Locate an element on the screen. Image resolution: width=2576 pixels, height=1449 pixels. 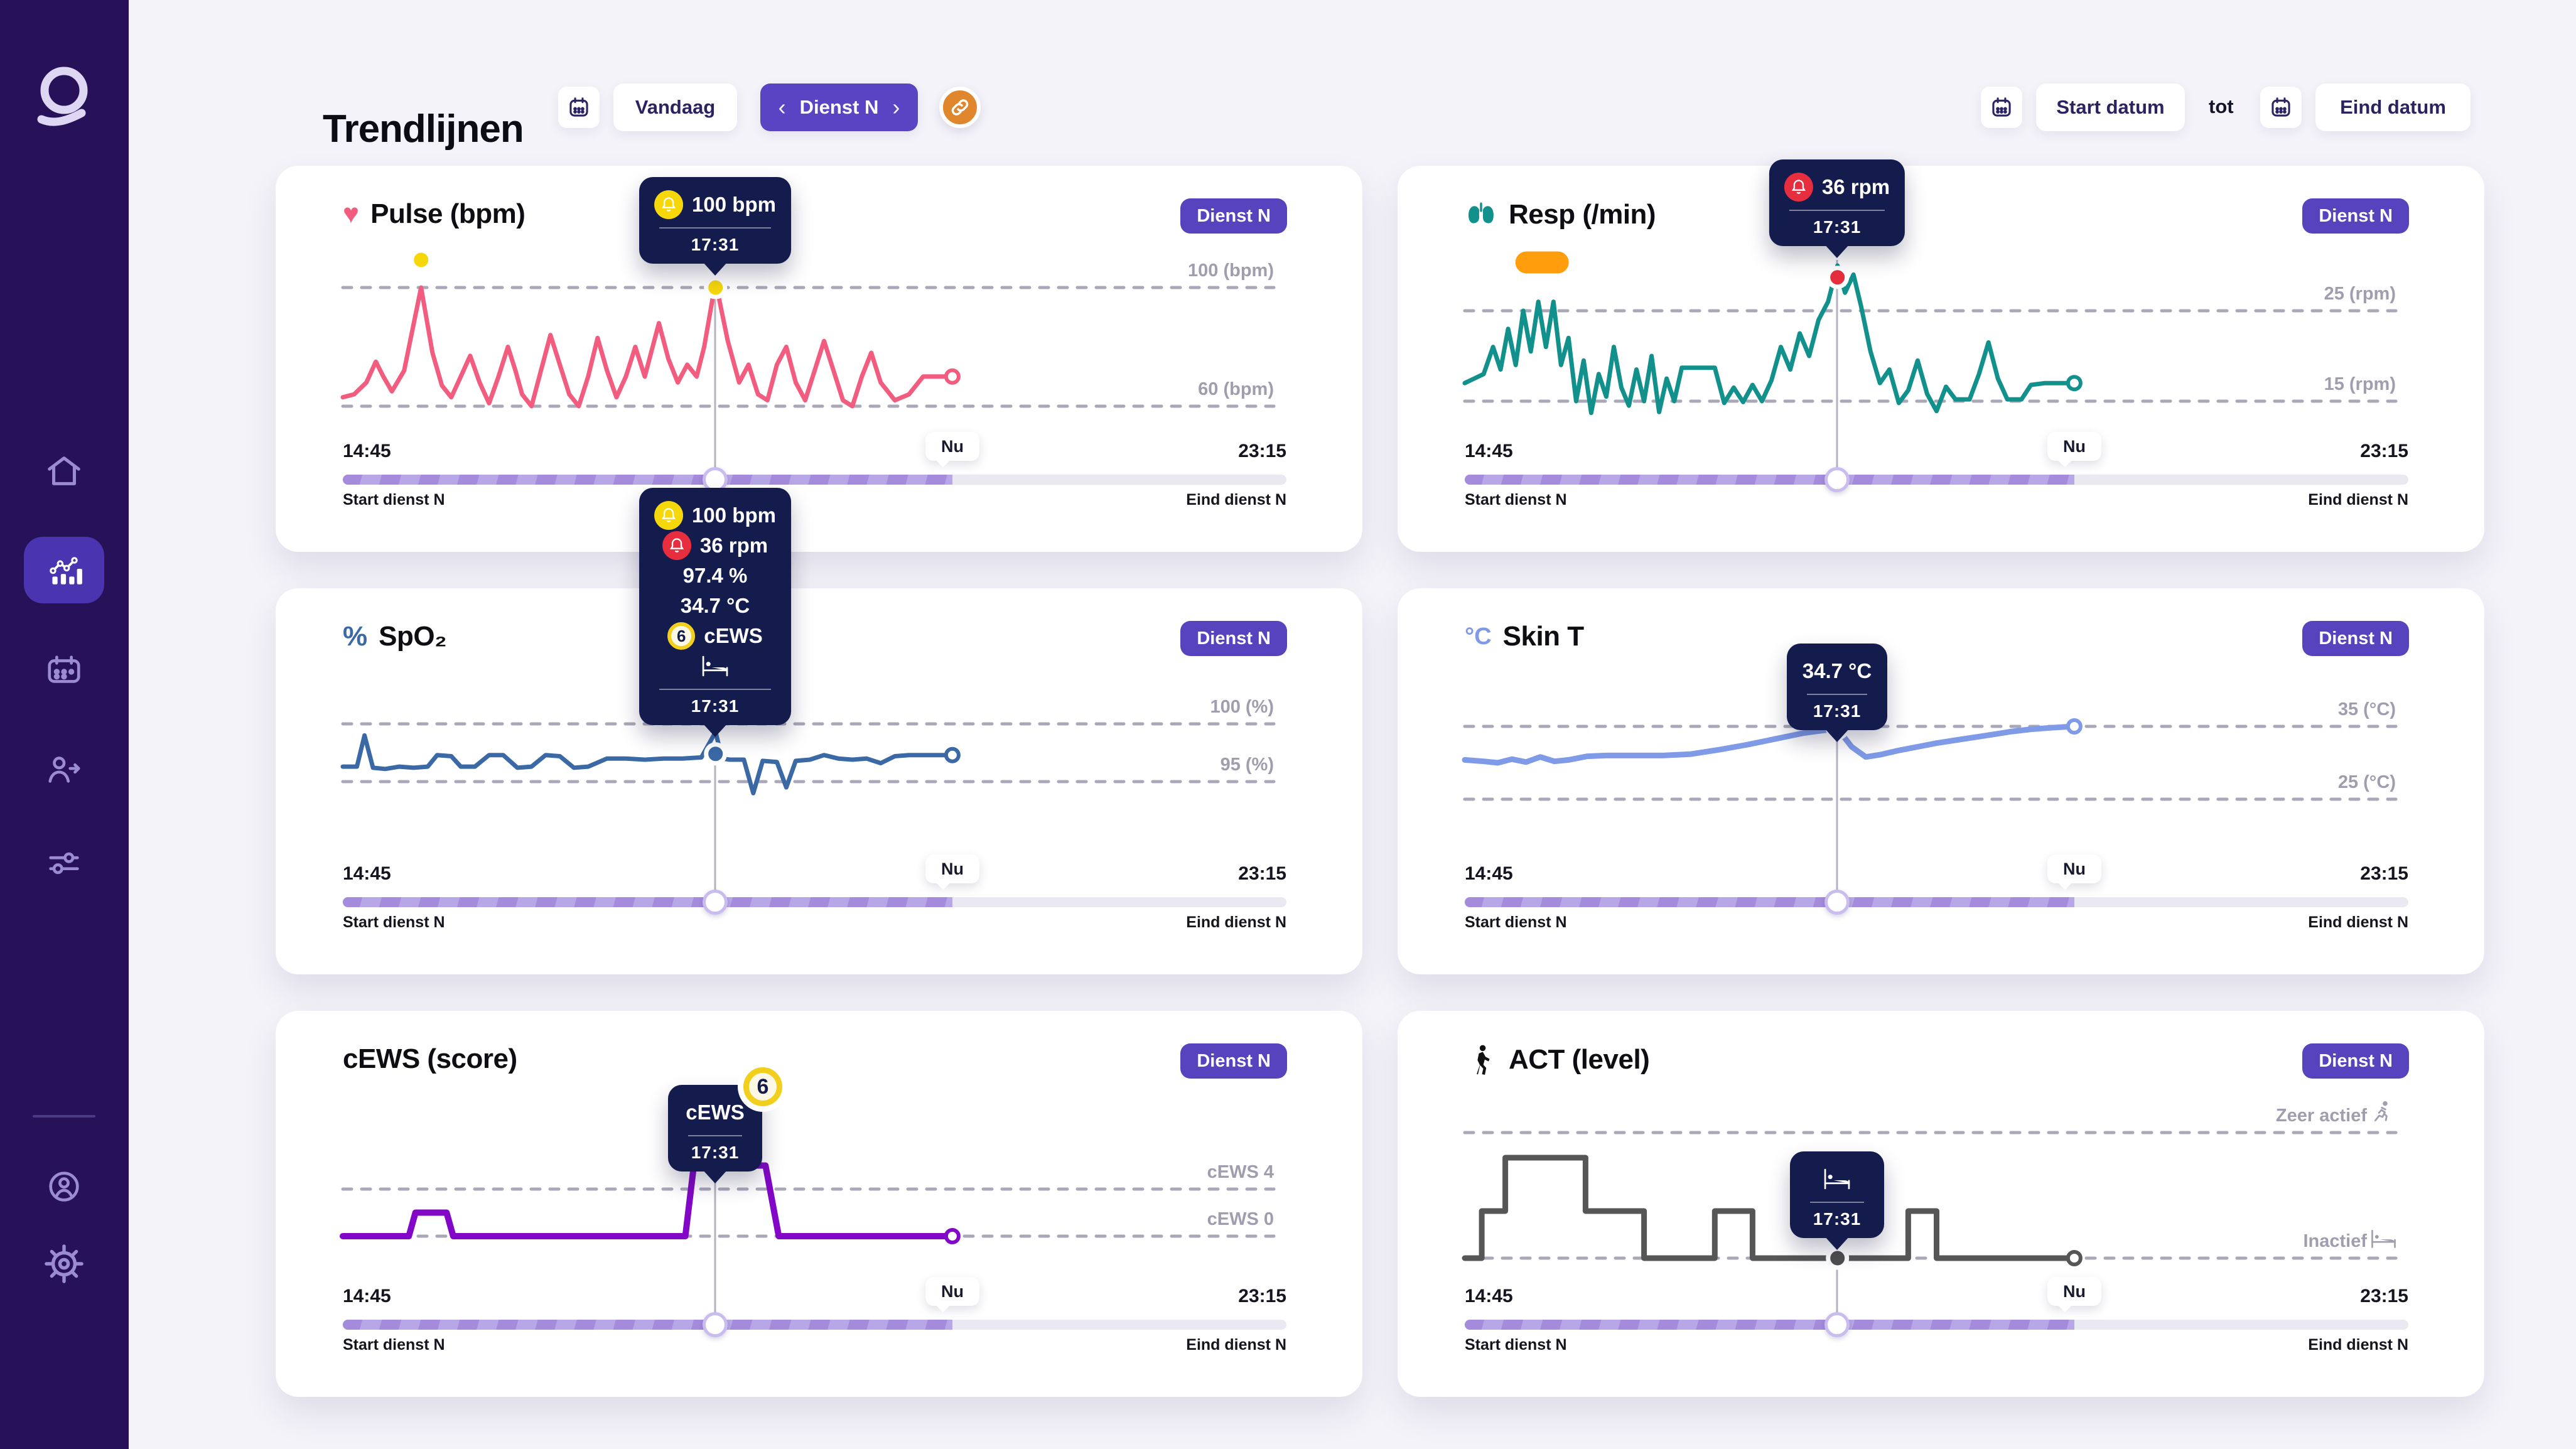
act-chart: Zeer actief Inactief is located at coordinates (1941, 1204).